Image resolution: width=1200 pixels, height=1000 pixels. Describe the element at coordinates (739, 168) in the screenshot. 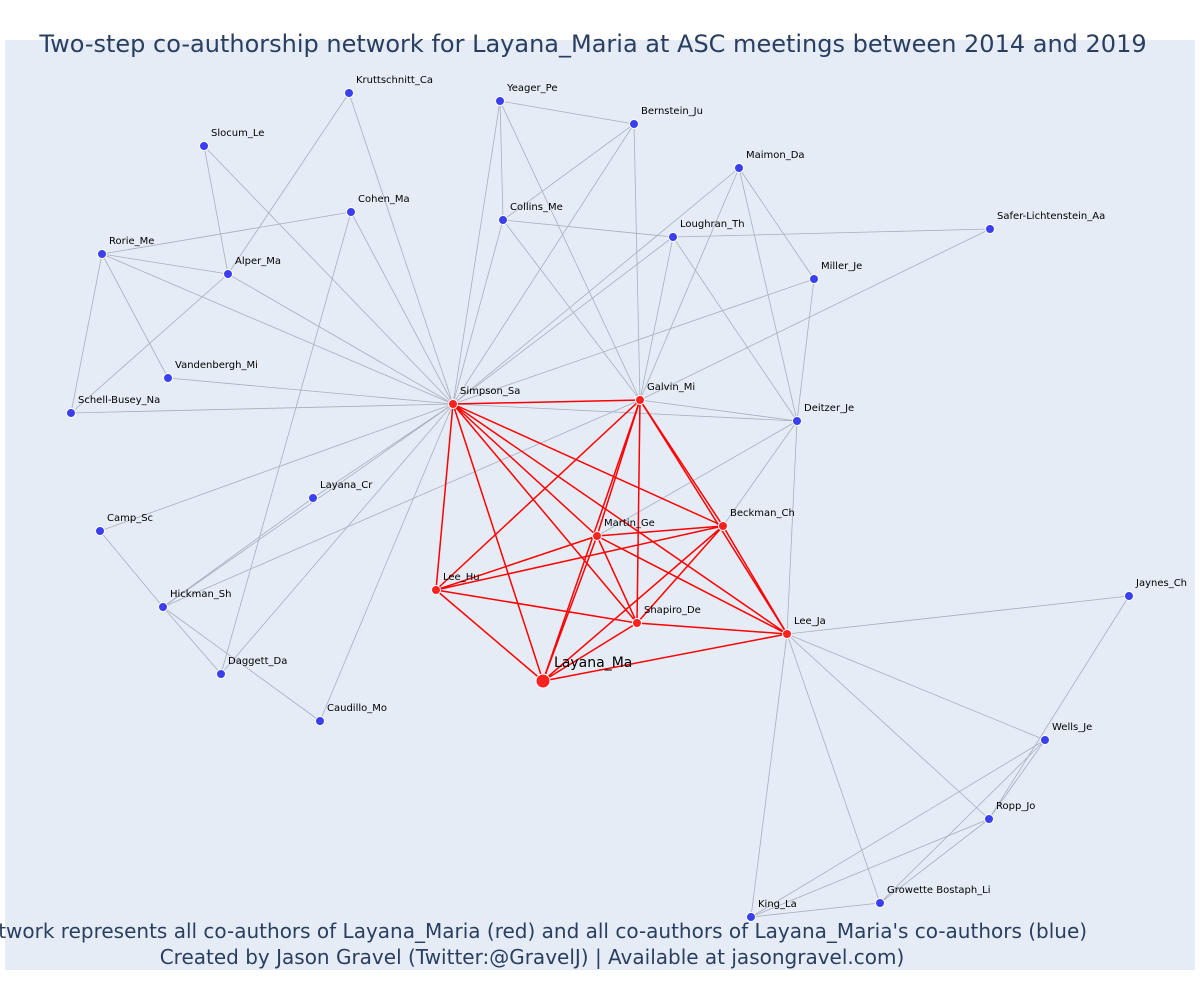

I see `node-maimon-da` at that location.